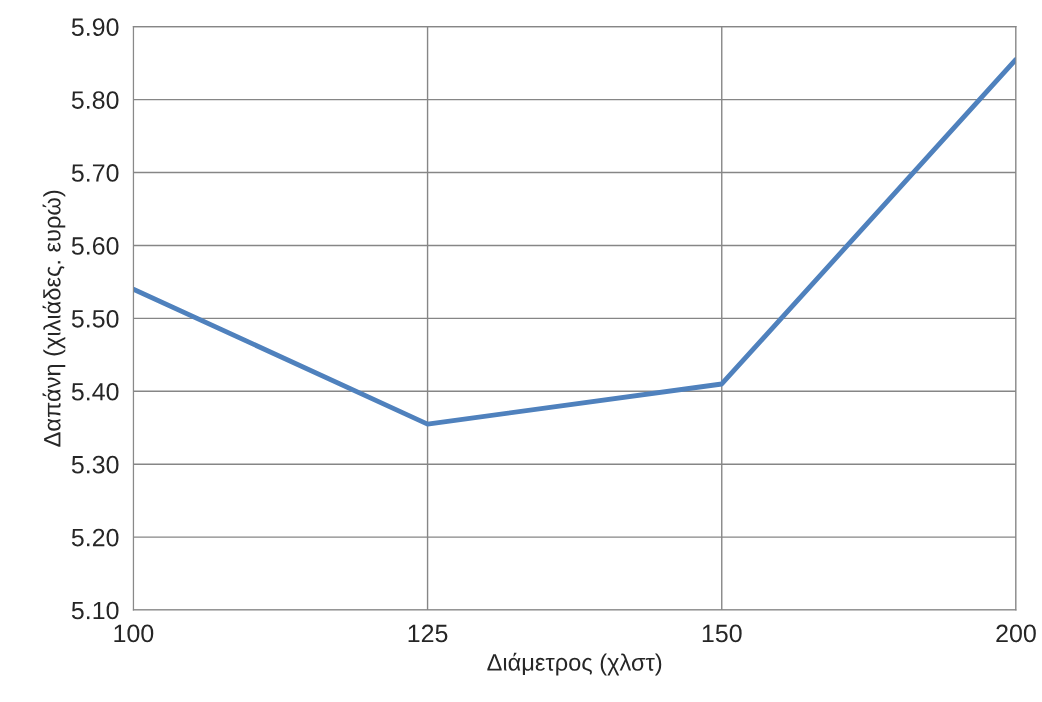  I want to click on y-tick-label: 5.30, so click(95, 464).